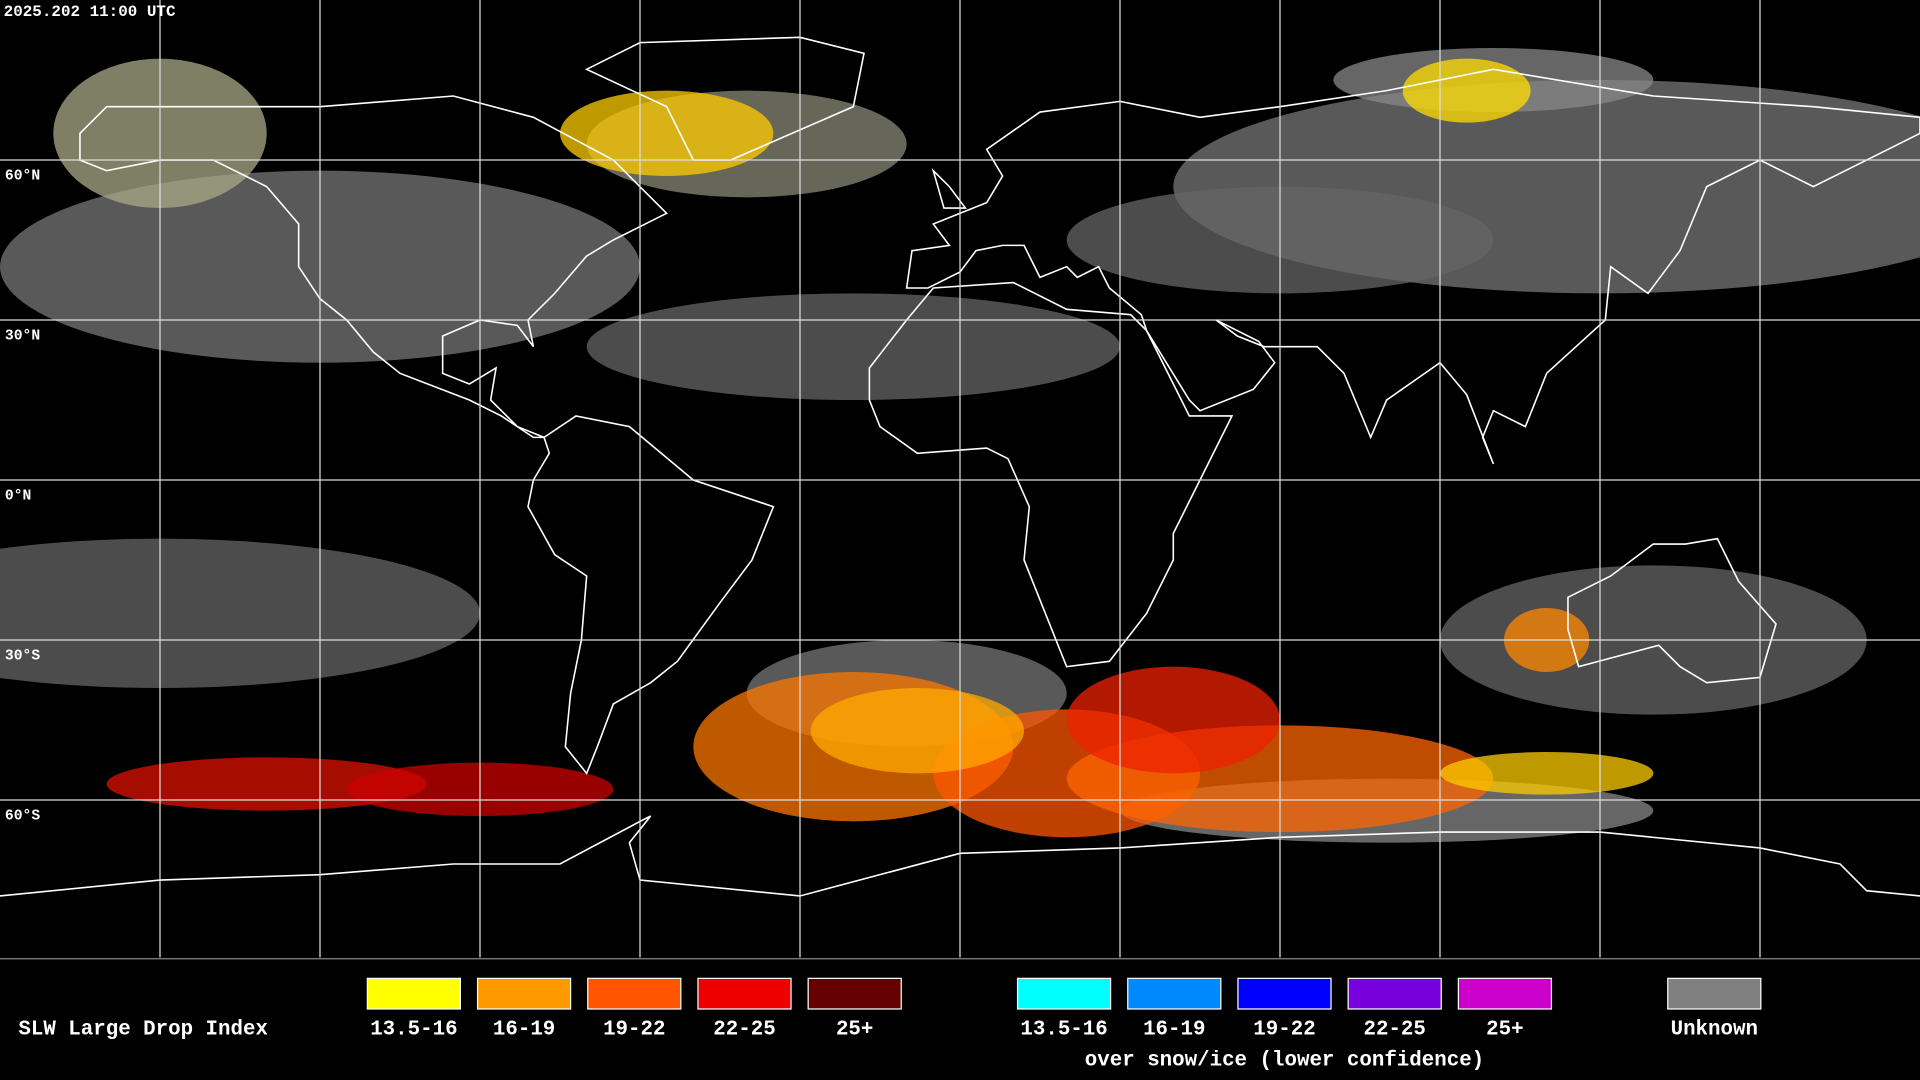 This screenshot has height=1080, width=1920. What do you see at coordinates (1714, 1030) in the screenshot?
I see `legend-label: Unknown` at bounding box center [1714, 1030].